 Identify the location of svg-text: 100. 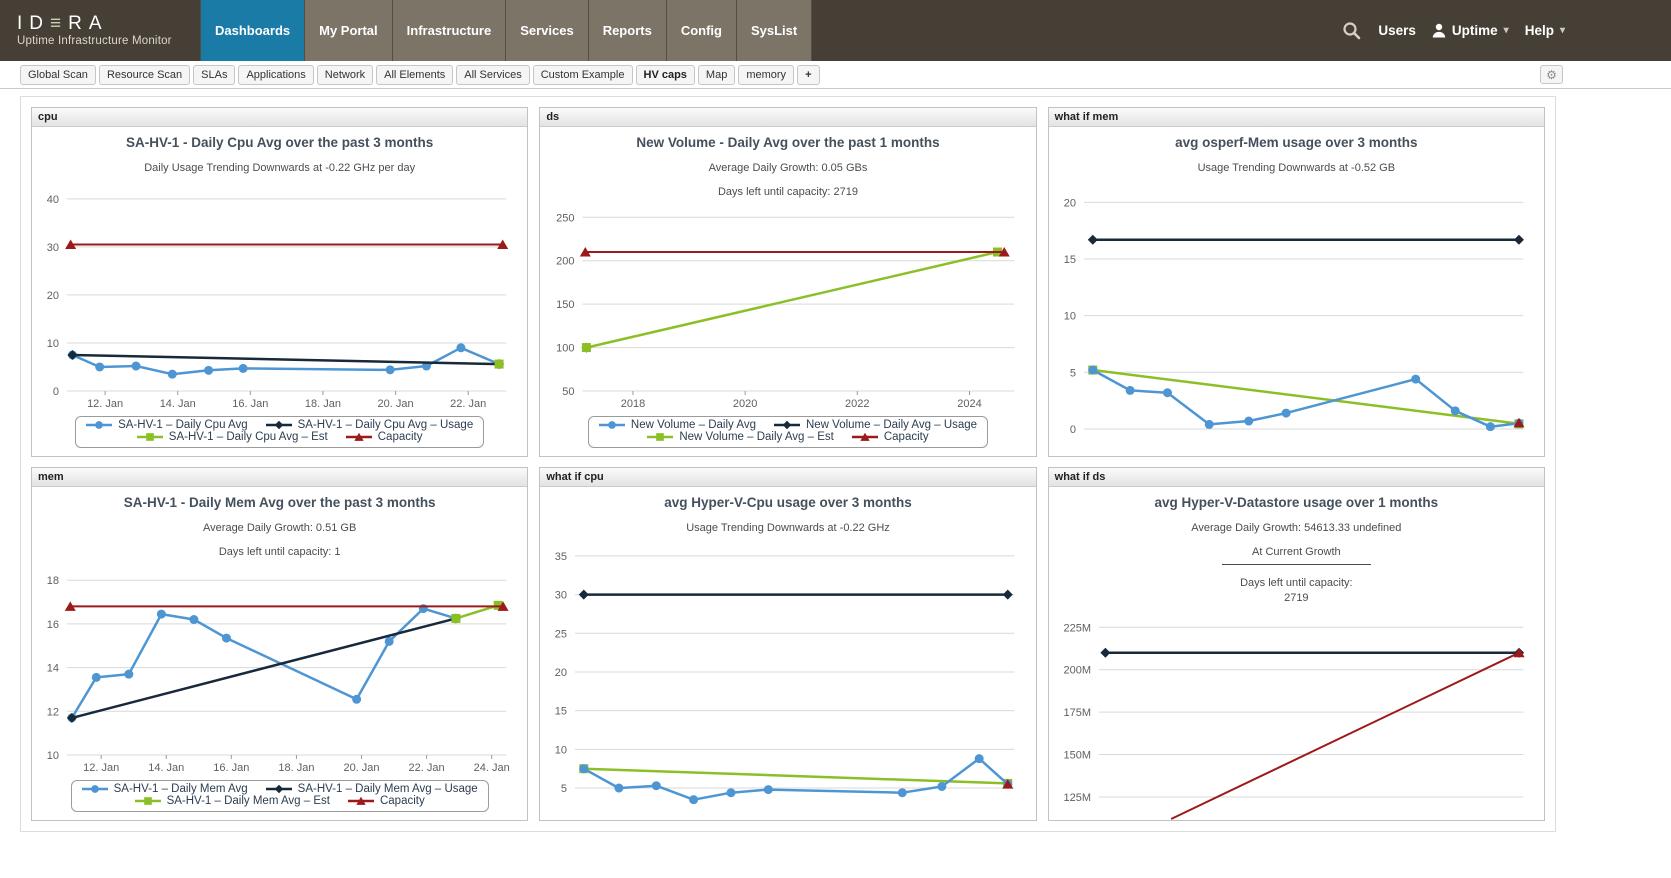
(565, 349).